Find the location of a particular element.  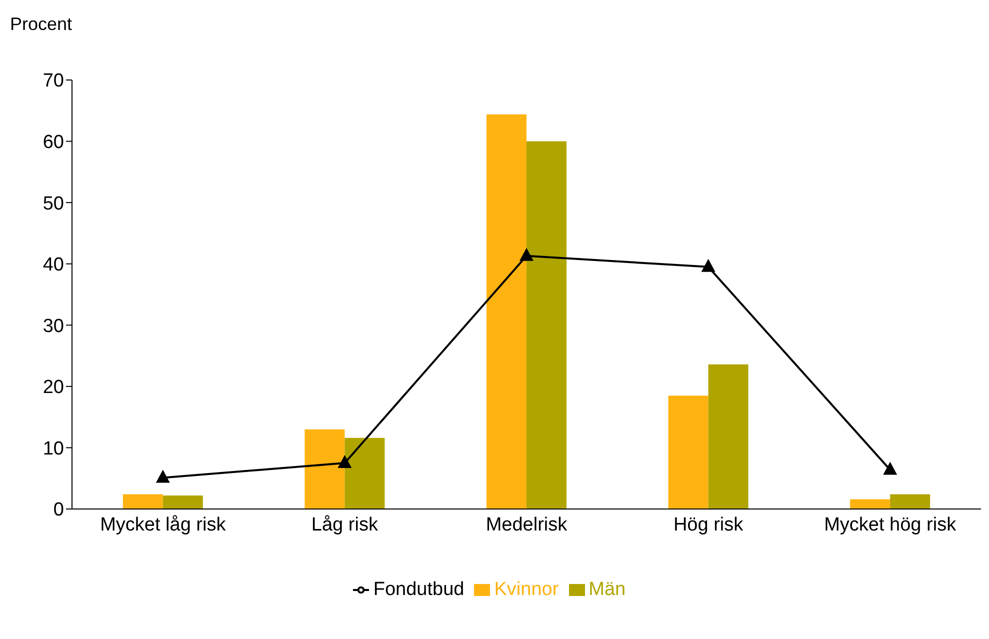

y-tick-label: 40 is located at coordinates (53, 265).